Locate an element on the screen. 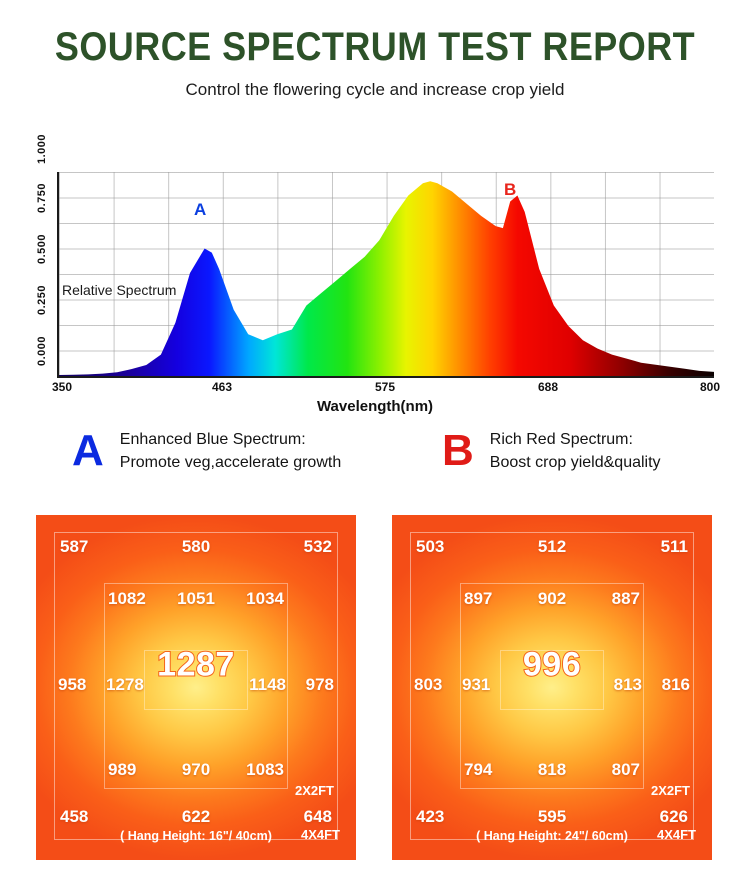 The width and height of the screenshot is (750, 880). par-value-mid-bottom-left: 989 is located at coordinates (122, 769).